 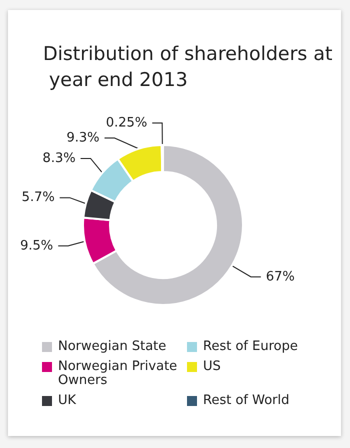 What do you see at coordinates (212, 366) in the screenshot?
I see `legend-label: US` at bounding box center [212, 366].